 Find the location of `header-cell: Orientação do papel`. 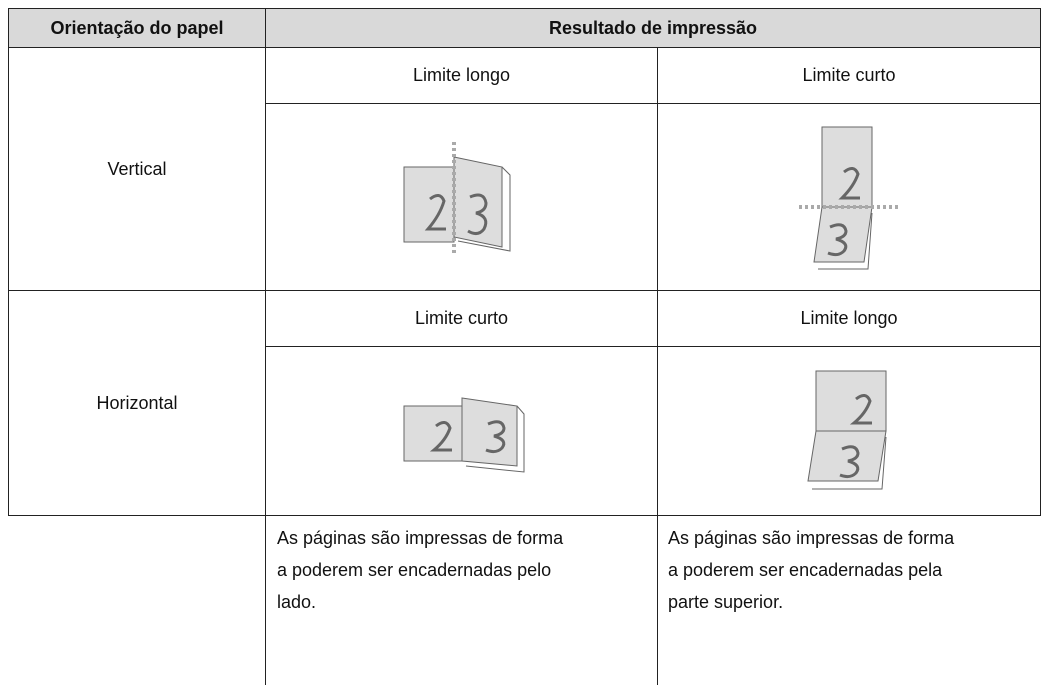

header-cell: Orientação do papel is located at coordinates (137, 28).